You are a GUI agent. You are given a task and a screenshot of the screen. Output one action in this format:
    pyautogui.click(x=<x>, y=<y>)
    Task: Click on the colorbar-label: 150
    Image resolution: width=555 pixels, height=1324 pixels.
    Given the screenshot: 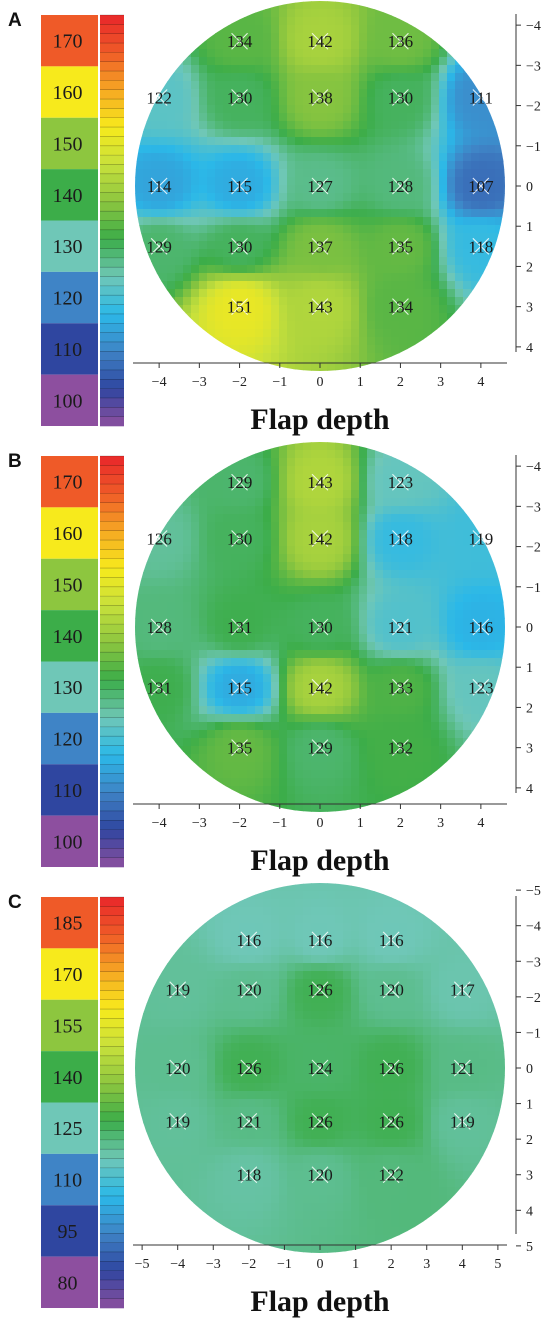 What is the action you would take?
    pyautogui.click(x=68, y=144)
    